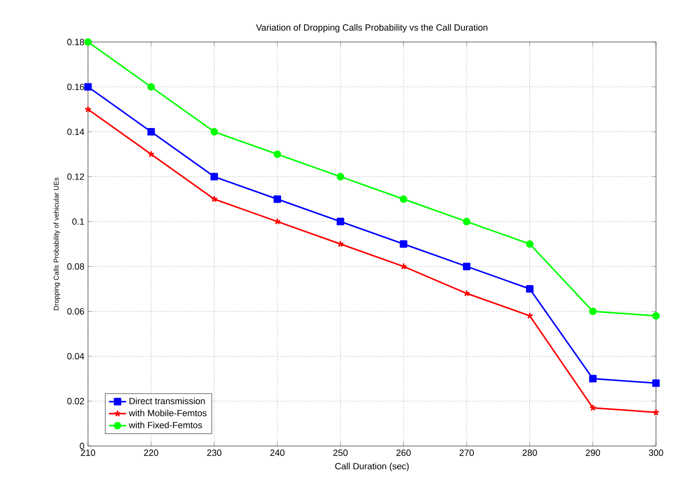 This screenshot has width=681, height=491. What do you see at coordinates (75, 356) in the screenshot?
I see `y-tick-label: 0.04` at bounding box center [75, 356].